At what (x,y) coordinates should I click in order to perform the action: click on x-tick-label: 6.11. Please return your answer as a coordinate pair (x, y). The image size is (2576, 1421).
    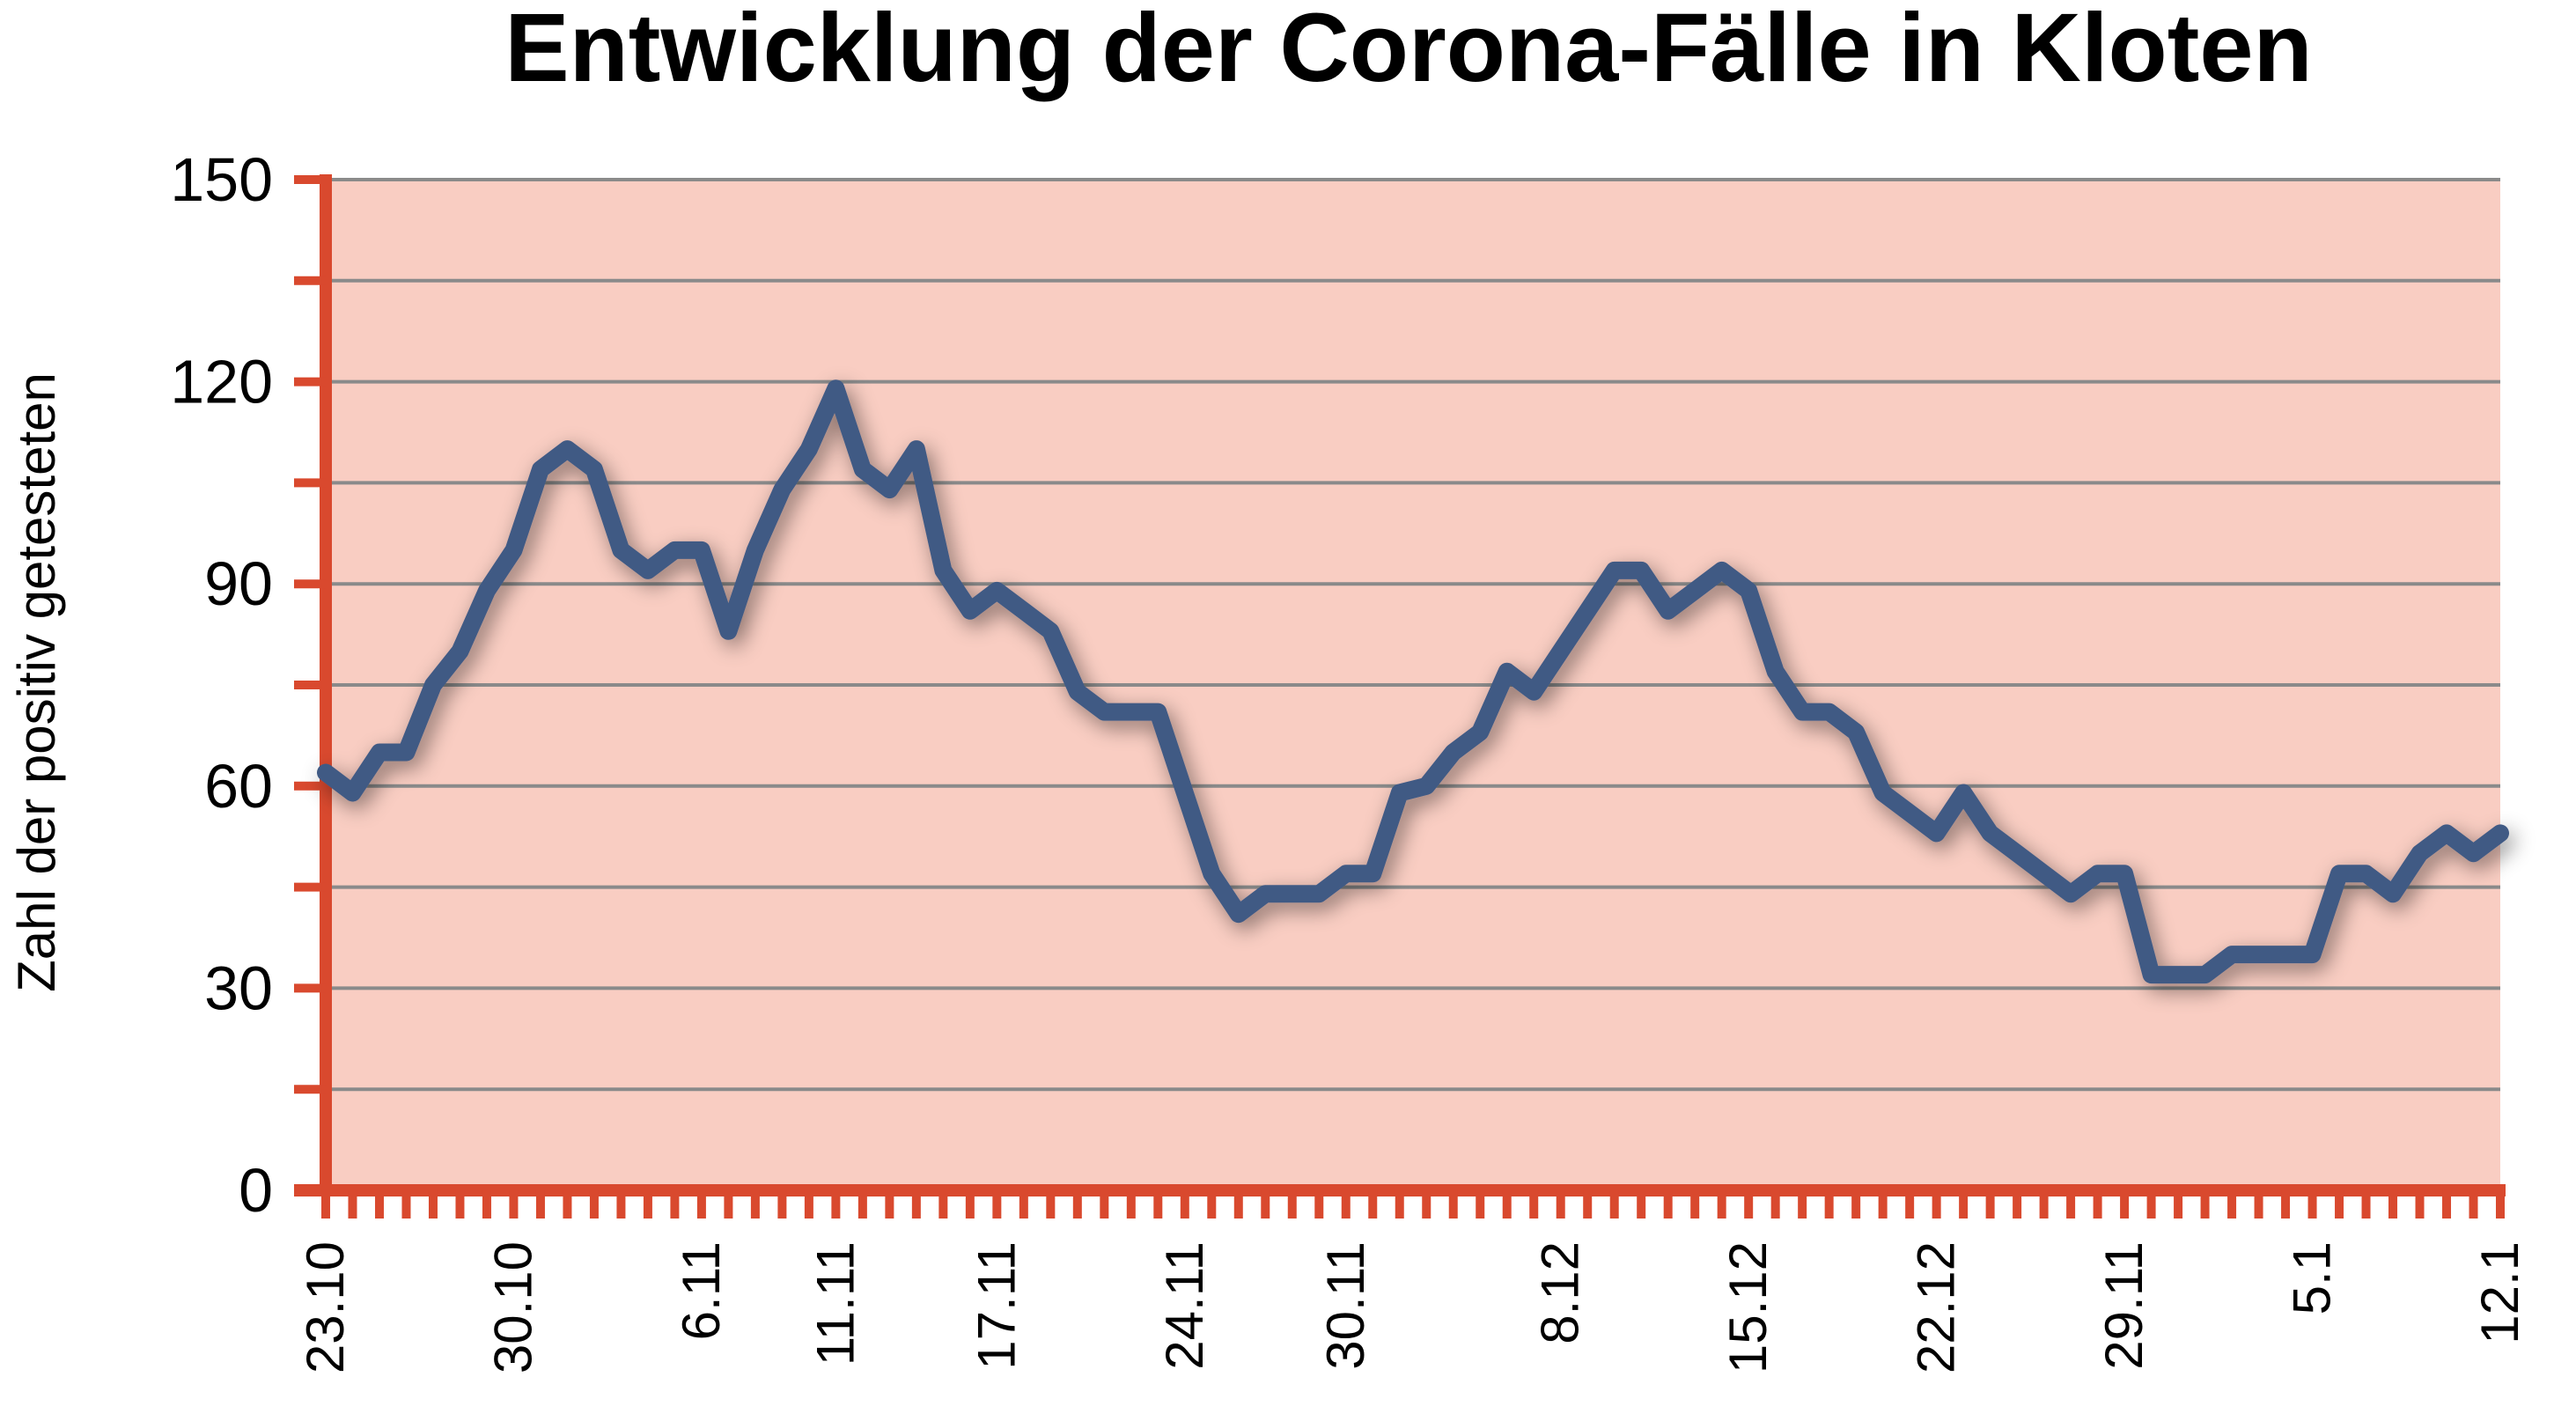
    Looking at the image, I should click on (701, 1290).